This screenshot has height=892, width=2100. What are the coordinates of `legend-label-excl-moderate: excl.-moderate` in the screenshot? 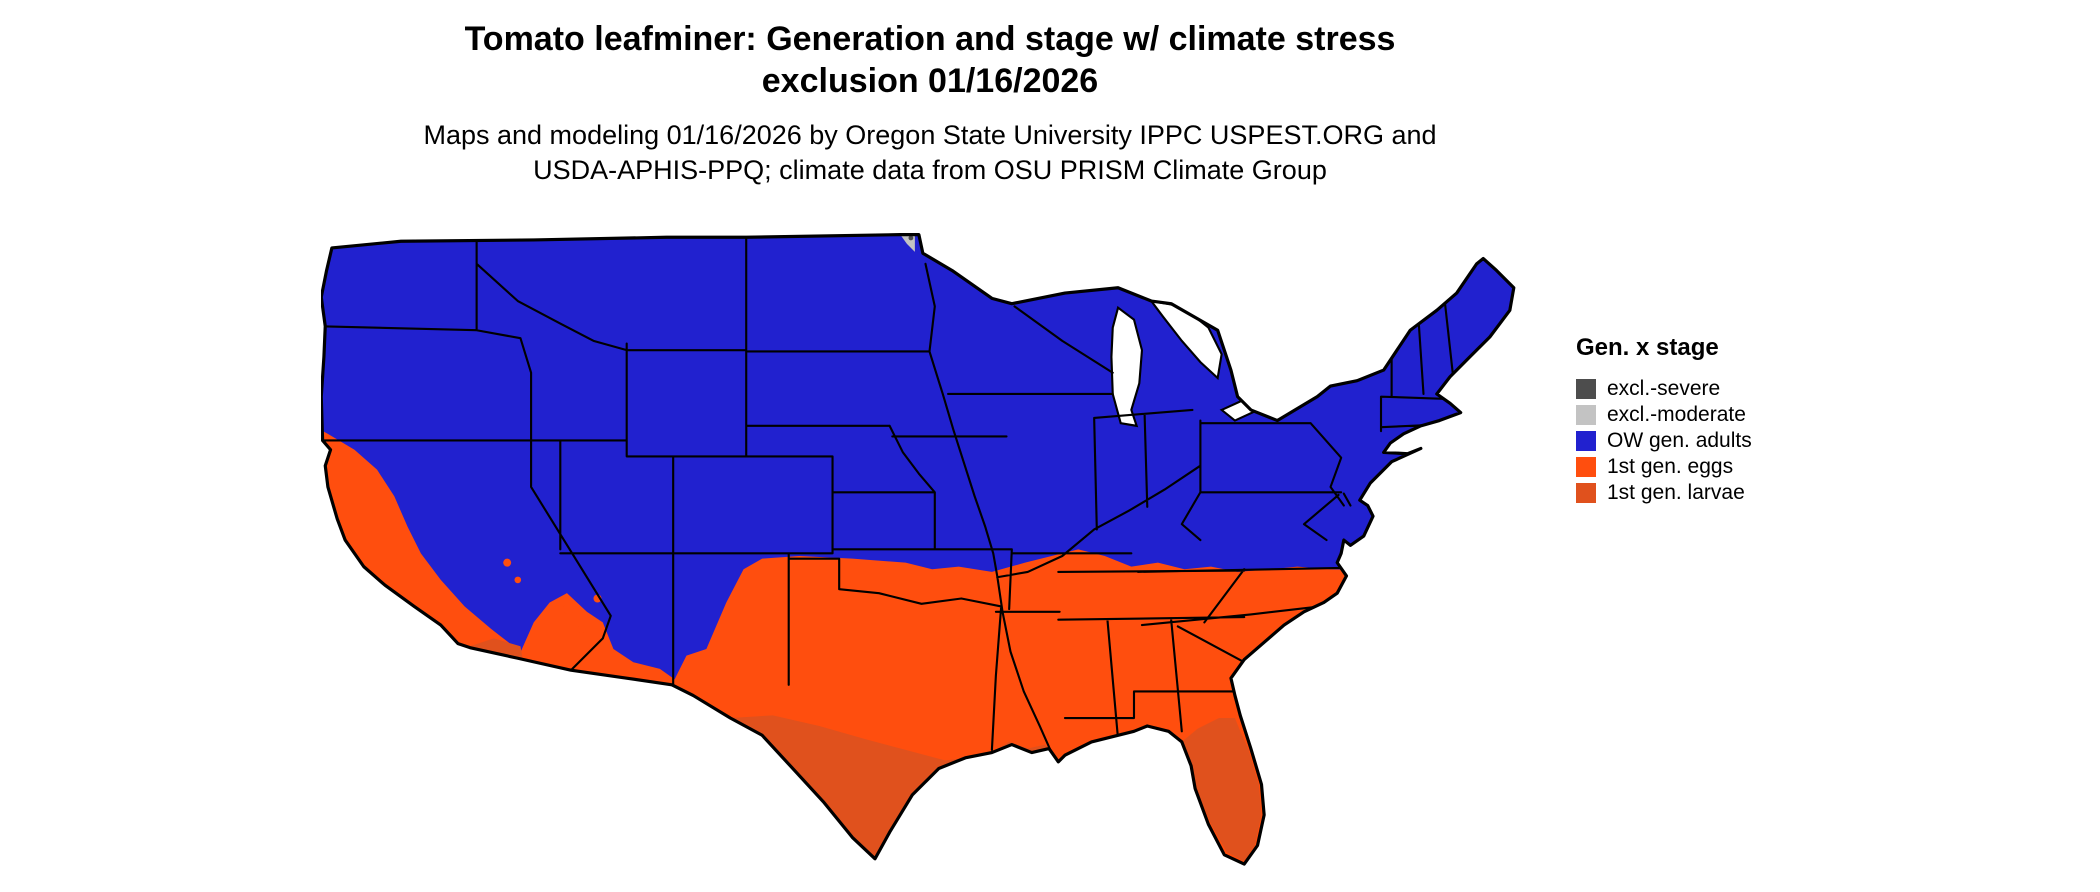 It's located at (1676, 414).